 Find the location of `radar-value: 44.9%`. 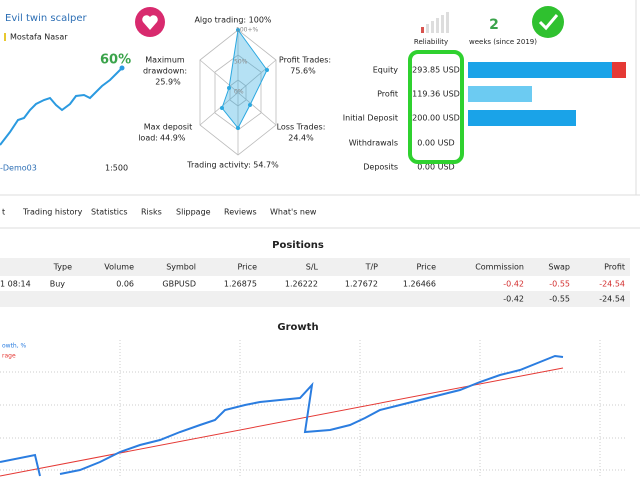

radar-value: 44.9% is located at coordinates (173, 138).